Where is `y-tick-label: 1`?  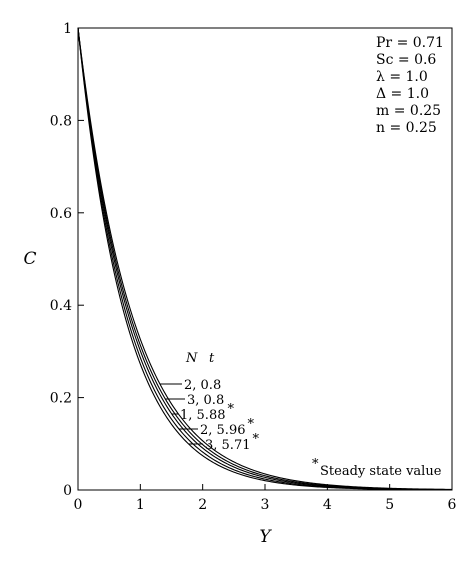 y-tick-label: 1 is located at coordinates (67, 29).